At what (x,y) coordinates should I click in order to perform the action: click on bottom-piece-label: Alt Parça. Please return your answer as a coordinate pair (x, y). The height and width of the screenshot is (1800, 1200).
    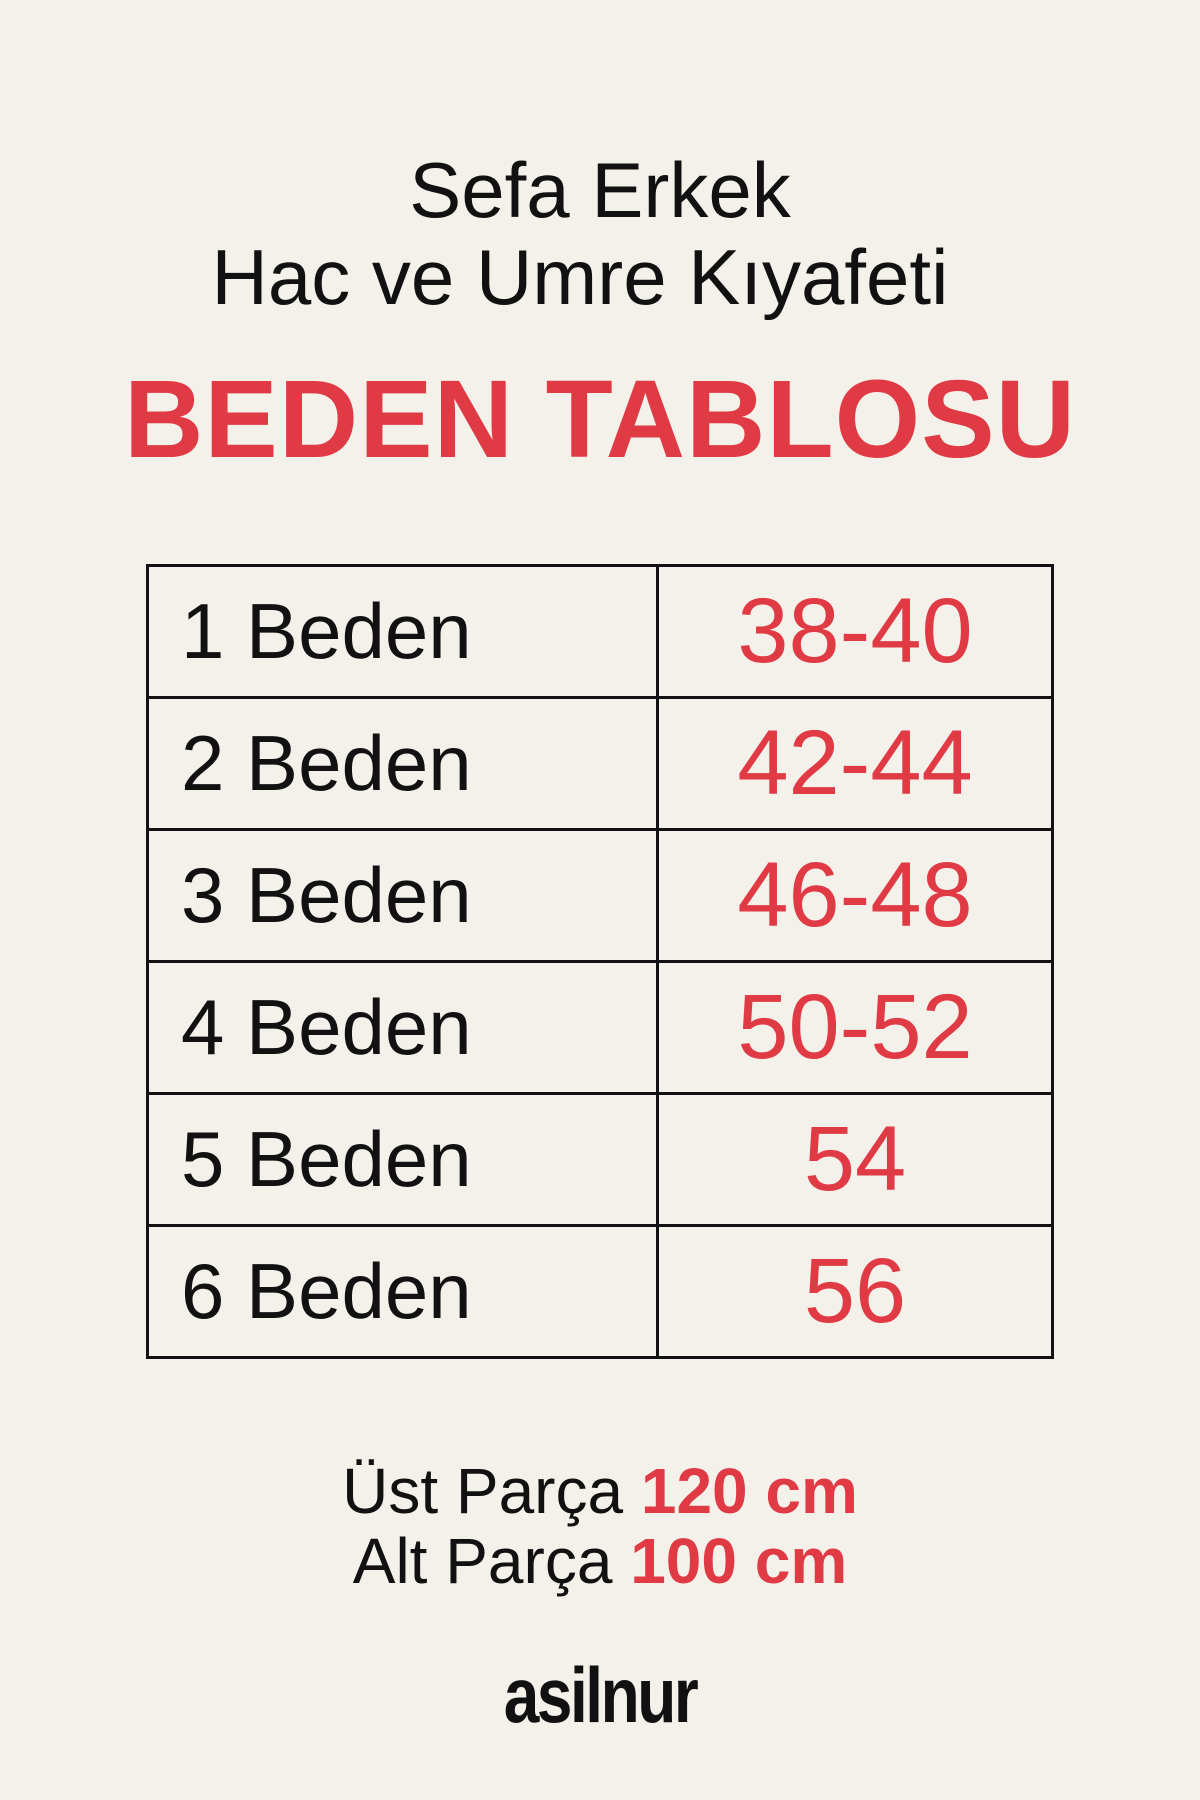
    Looking at the image, I should click on (482, 1561).